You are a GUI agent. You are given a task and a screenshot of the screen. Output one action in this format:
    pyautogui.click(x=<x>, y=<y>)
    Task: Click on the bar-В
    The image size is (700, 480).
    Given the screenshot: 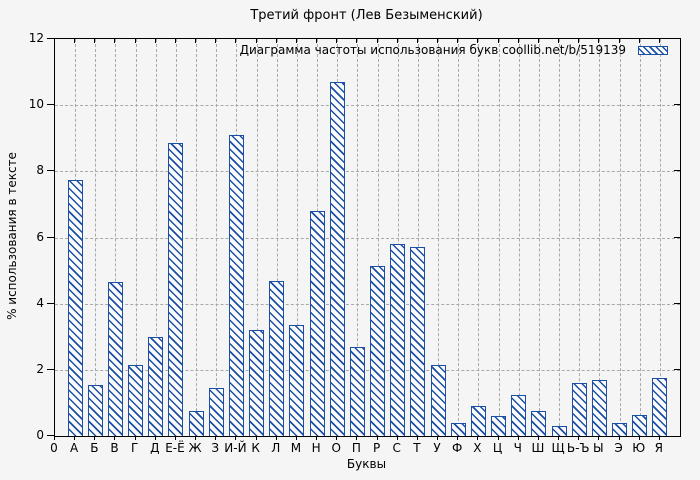 What is the action you would take?
    pyautogui.click(x=115, y=359)
    